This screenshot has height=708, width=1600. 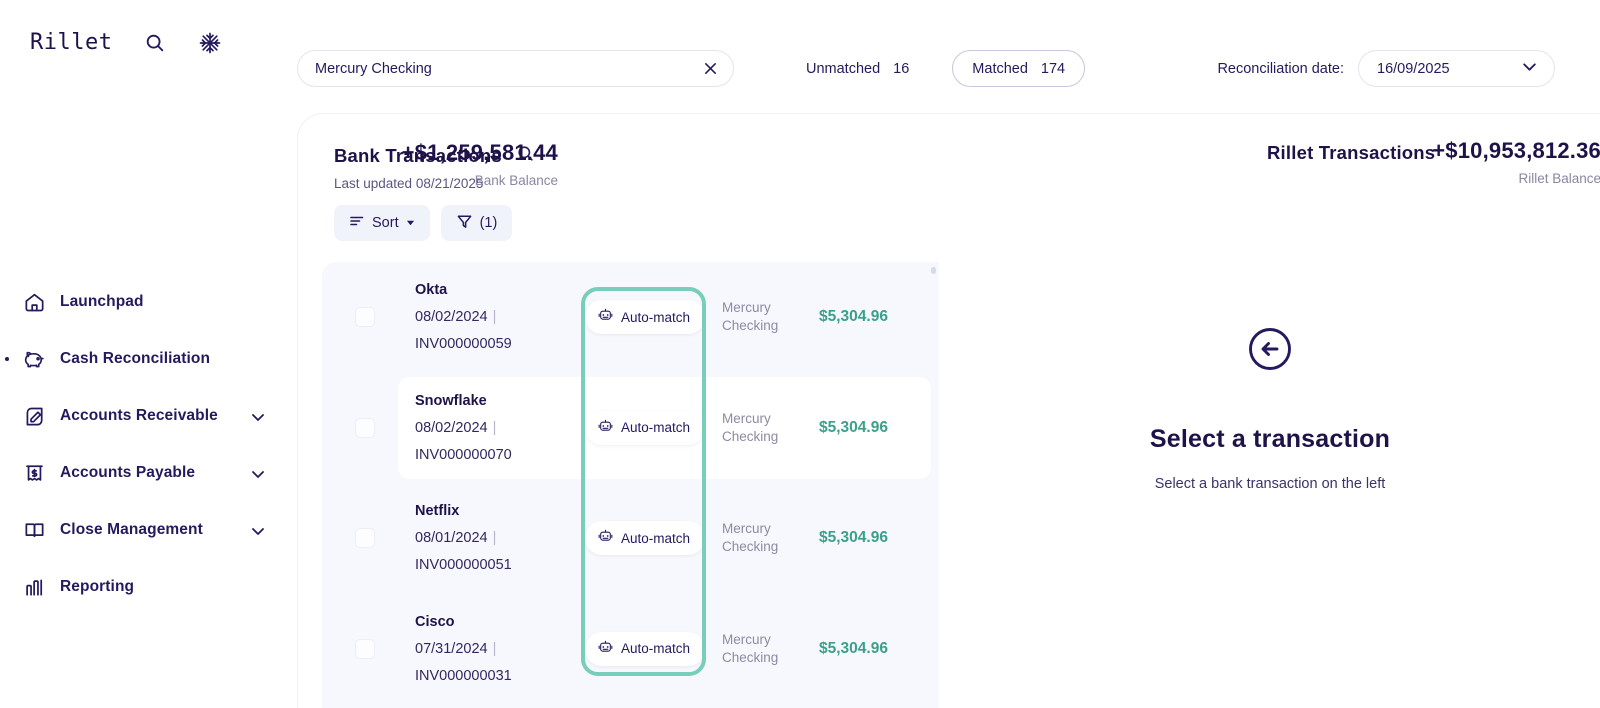 I want to click on row-primary: Okta 08/02/2024 | INV000000059, so click(x=505, y=317).